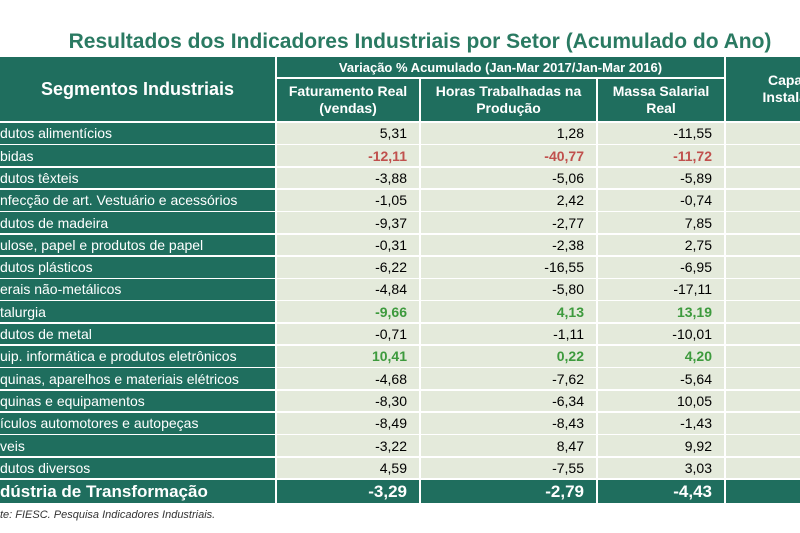 This screenshot has width=800, height=533. Describe the element at coordinates (137, 267) in the screenshot. I see `row-label: dutos plásticos` at that location.